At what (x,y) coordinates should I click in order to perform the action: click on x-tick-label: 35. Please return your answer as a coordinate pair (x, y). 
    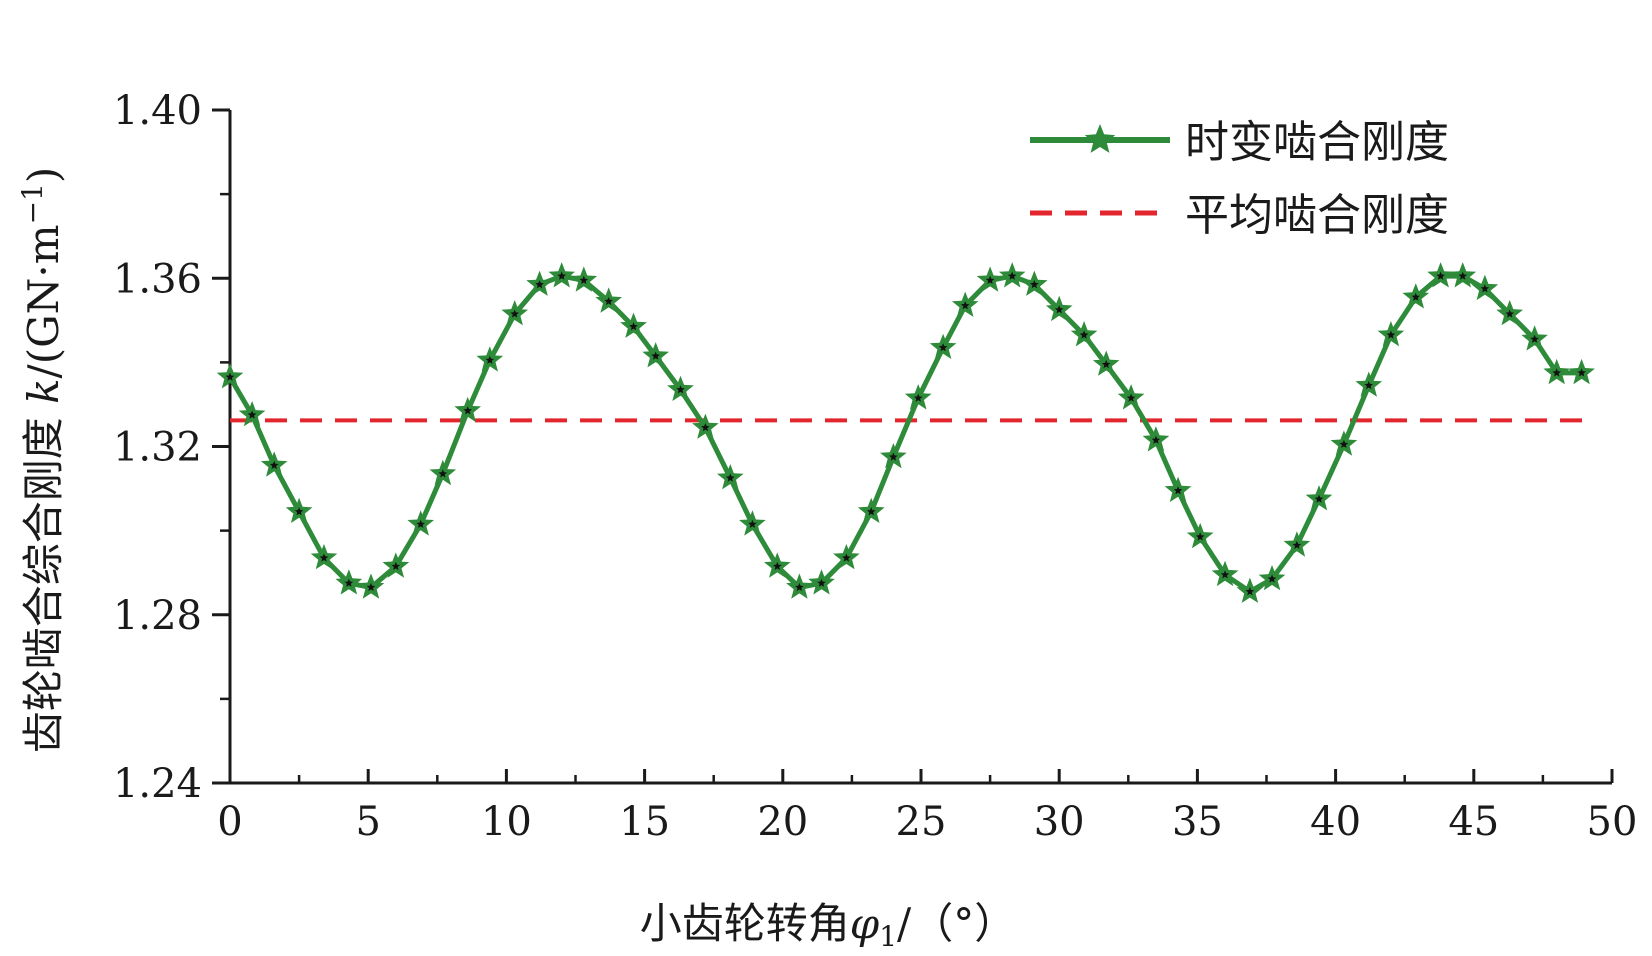
    Looking at the image, I should click on (1197, 822).